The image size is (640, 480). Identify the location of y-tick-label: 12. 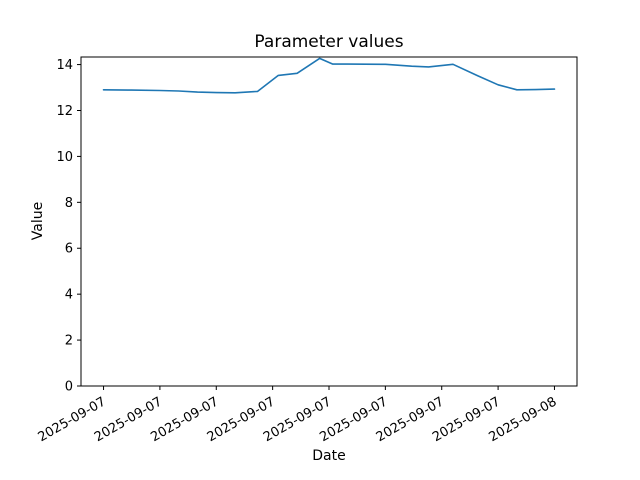
(64, 111).